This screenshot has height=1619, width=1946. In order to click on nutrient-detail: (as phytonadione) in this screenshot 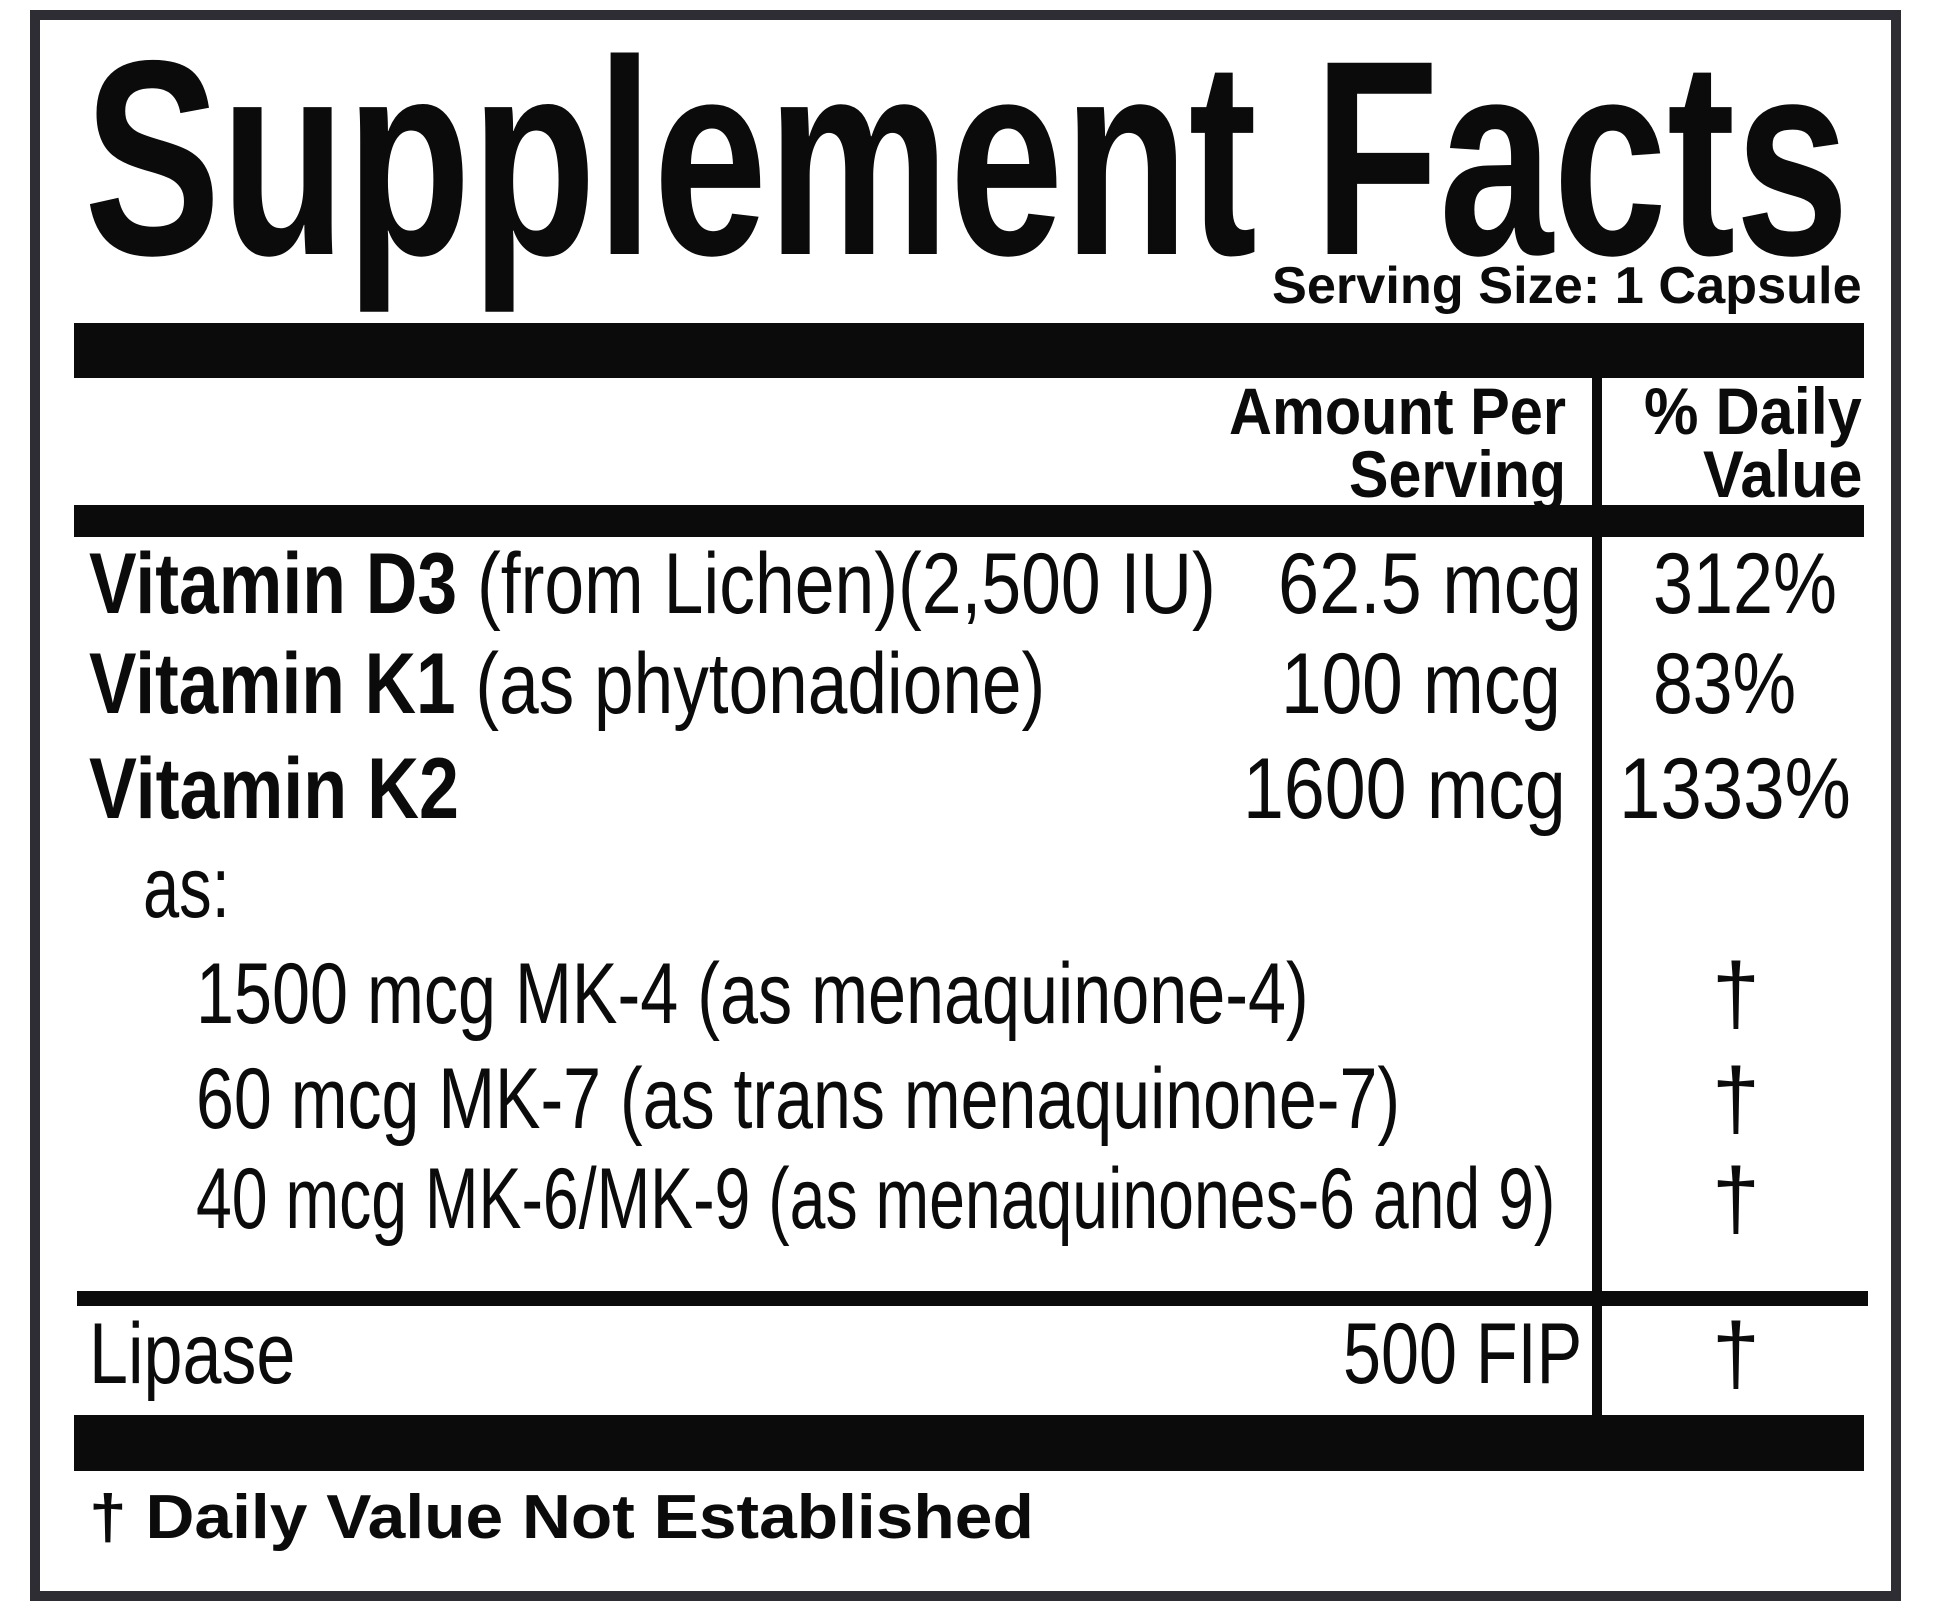, I will do `click(750, 684)`.